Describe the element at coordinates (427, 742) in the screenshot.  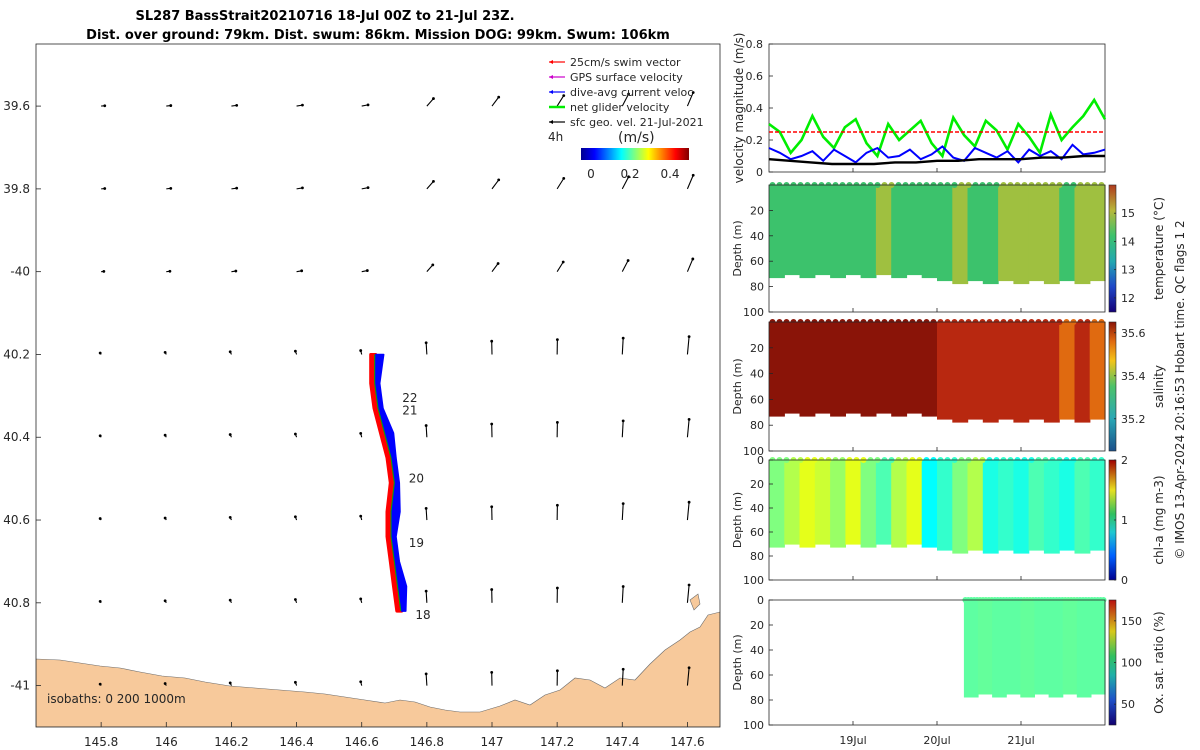
I see `map-xtick-label: 146.8` at that location.